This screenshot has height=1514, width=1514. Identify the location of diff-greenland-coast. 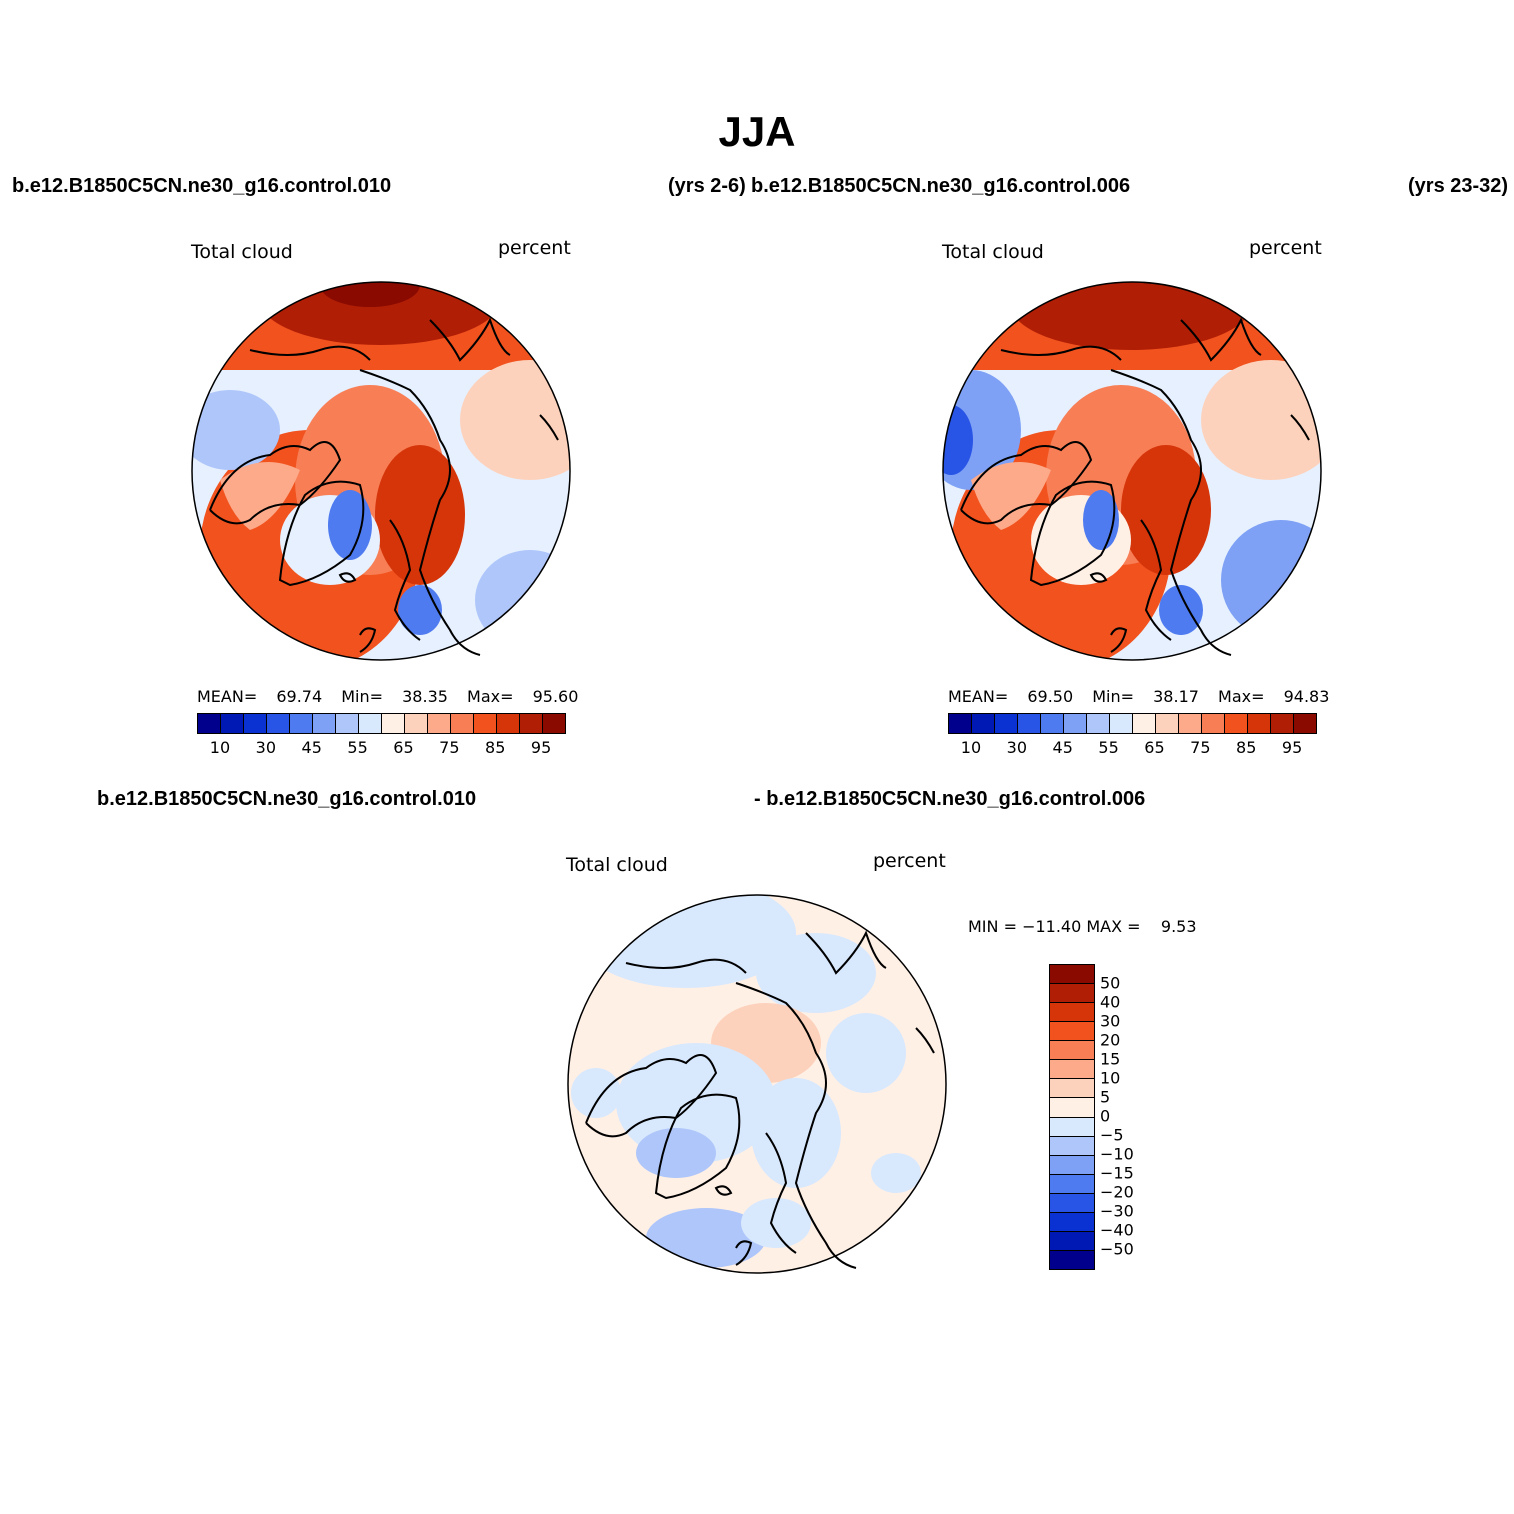
(697, 1146).